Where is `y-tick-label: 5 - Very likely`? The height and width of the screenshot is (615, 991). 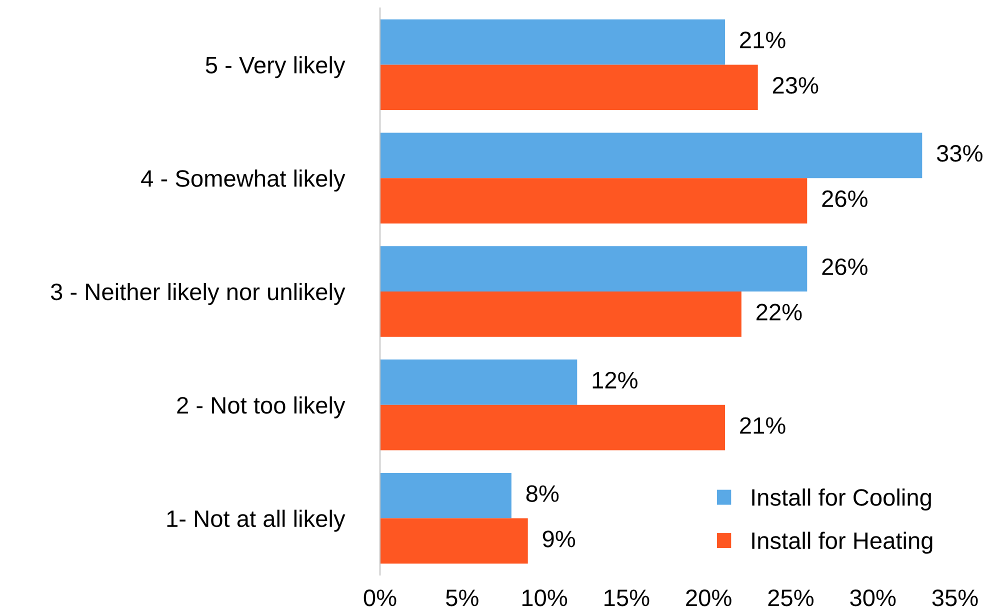
y-tick-label: 5 - Very likely is located at coordinates (276, 67).